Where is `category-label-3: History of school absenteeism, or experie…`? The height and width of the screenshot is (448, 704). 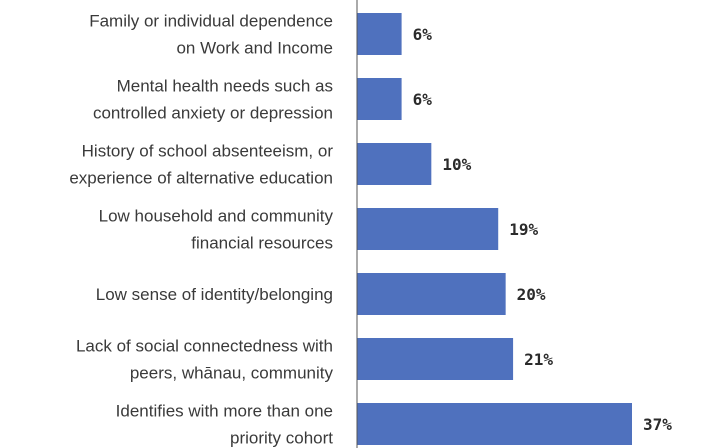 category-label-3: History of school absenteeism, or experie… is located at coordinates (201, 165).